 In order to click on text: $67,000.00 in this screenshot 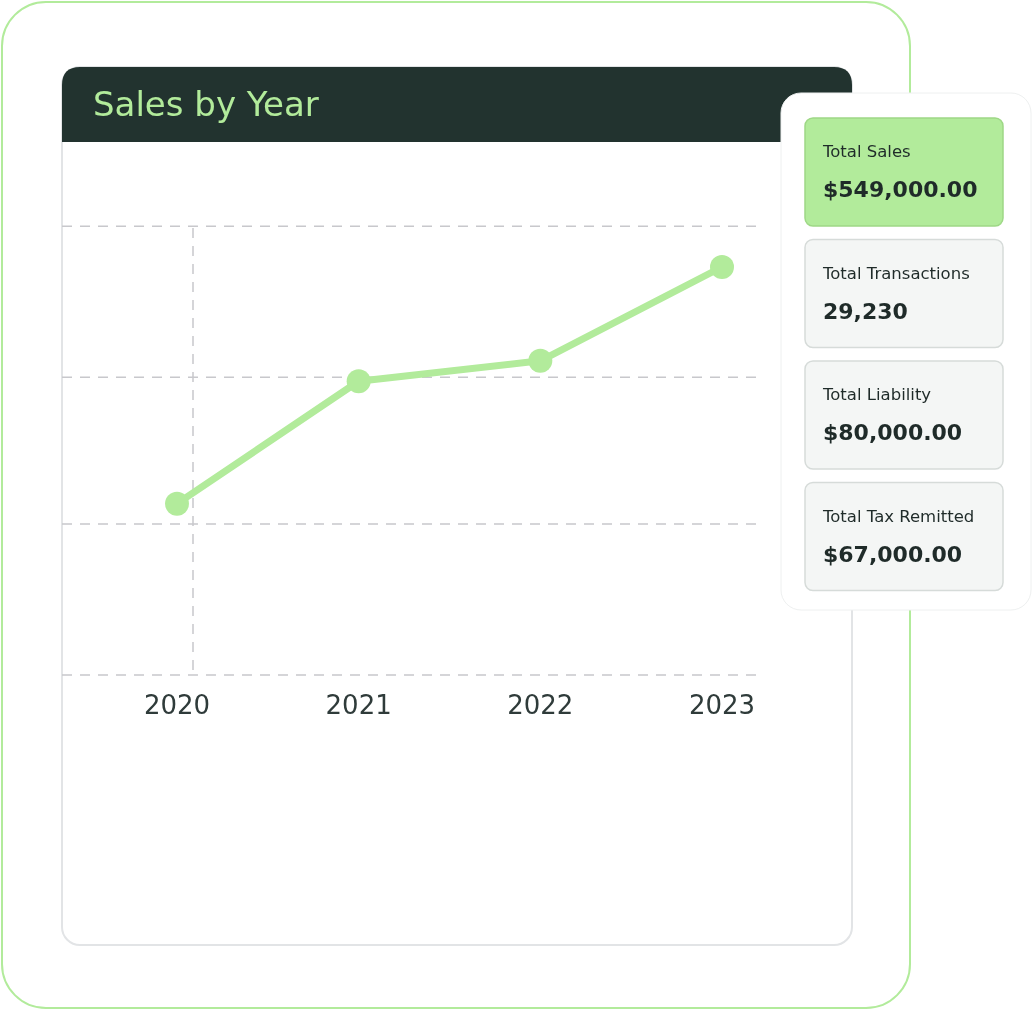, I will do `click(893, 554)`.